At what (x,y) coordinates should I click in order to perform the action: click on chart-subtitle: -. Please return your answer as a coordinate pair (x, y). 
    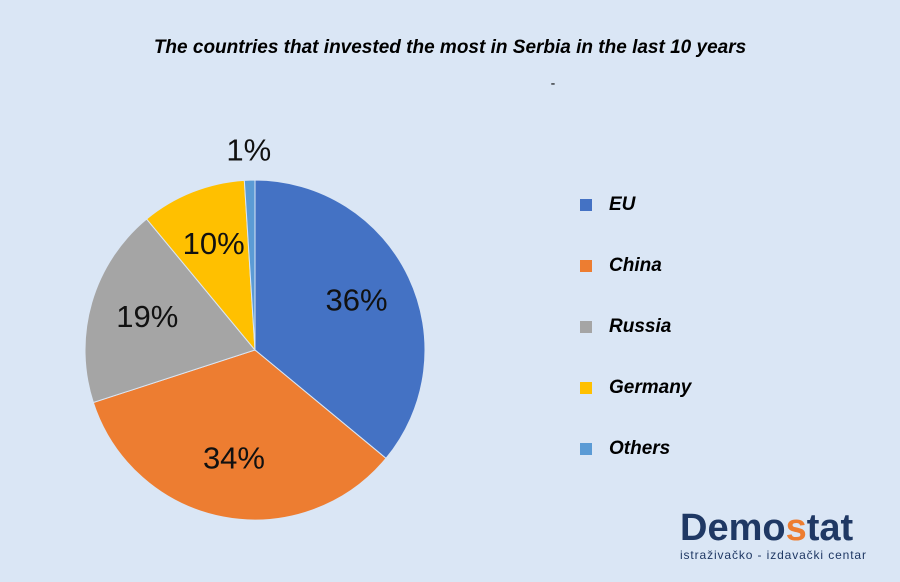
    Looking at the image, I should click on (553, 83).